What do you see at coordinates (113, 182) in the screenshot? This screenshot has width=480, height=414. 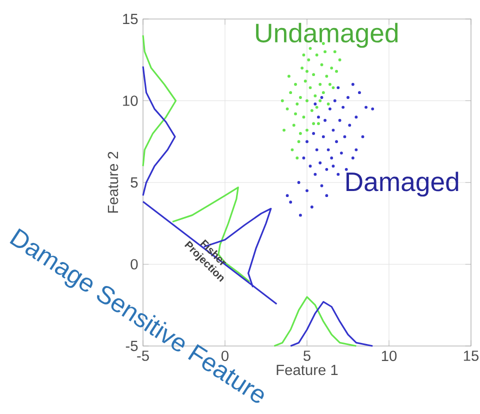 I see `y-axis-title: Feature 2` at bounding box center [113, 182].